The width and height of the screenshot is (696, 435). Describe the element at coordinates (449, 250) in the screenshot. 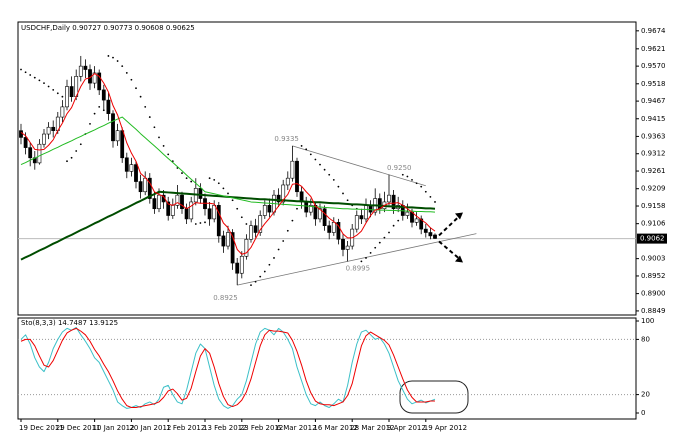

I see `arrow-down` at that location.